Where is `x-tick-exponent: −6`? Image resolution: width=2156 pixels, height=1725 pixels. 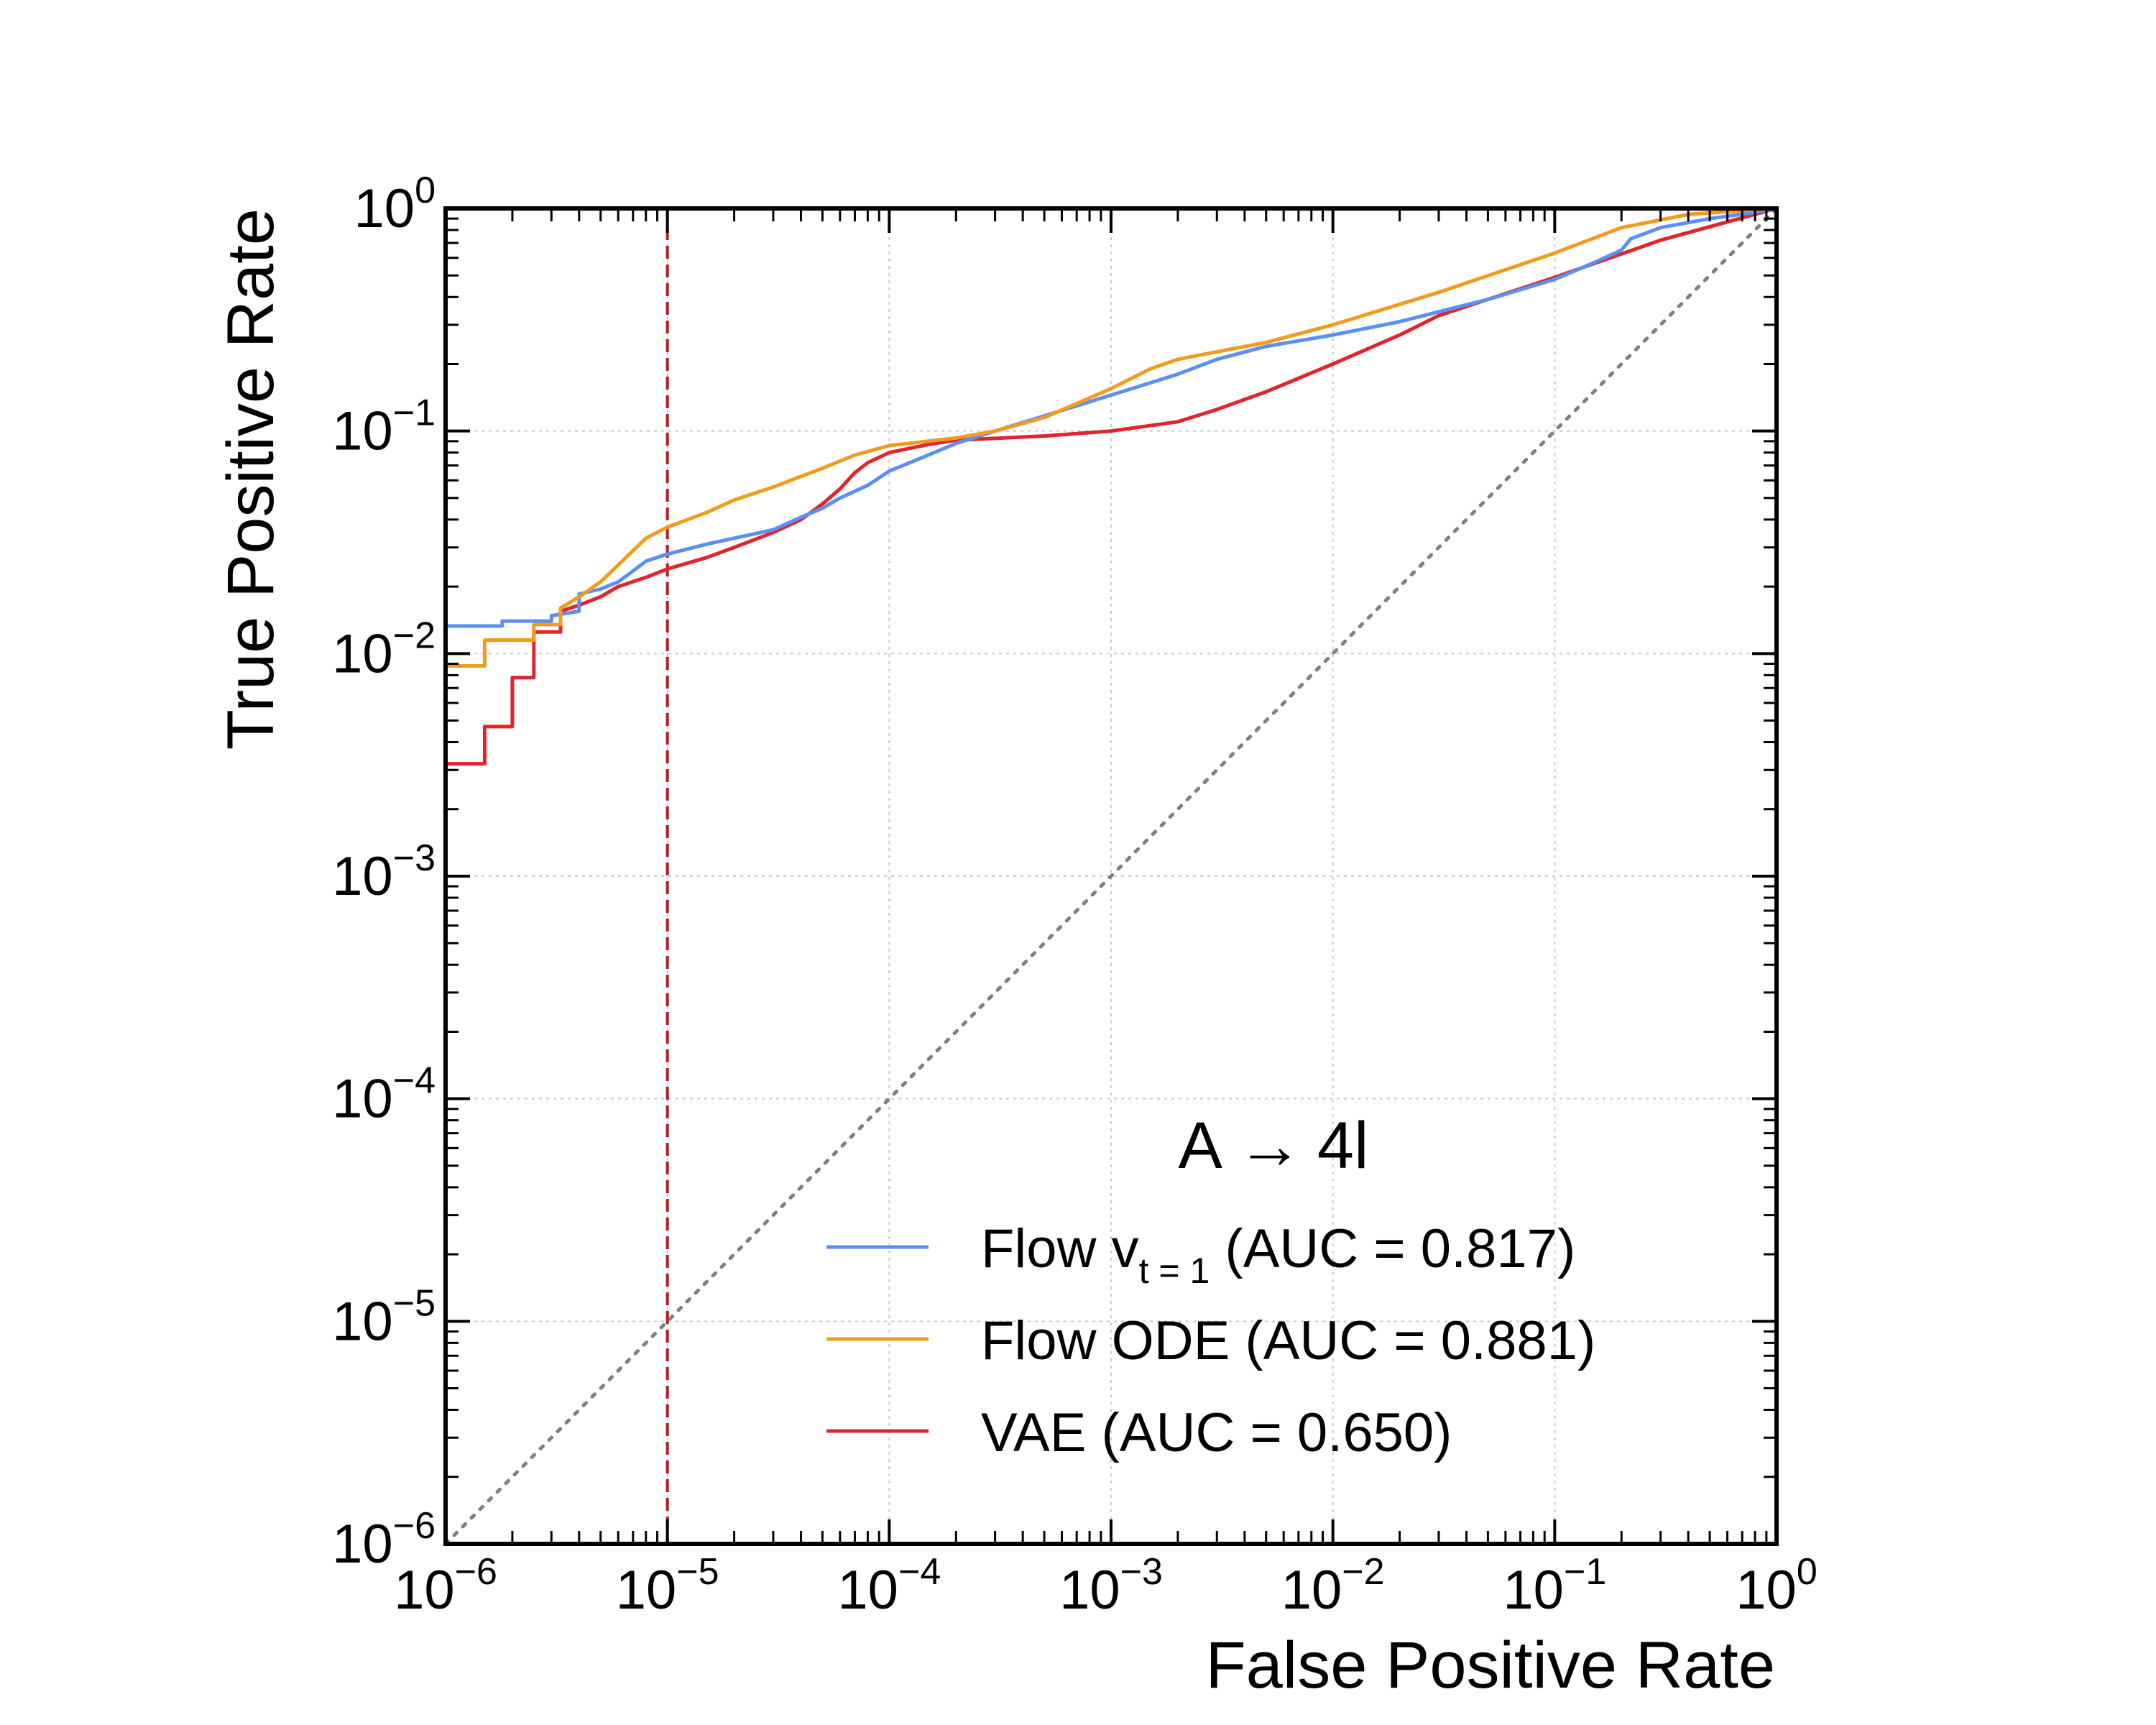
x-tick-exponent: −6 is located at coordinates (476, 1572).